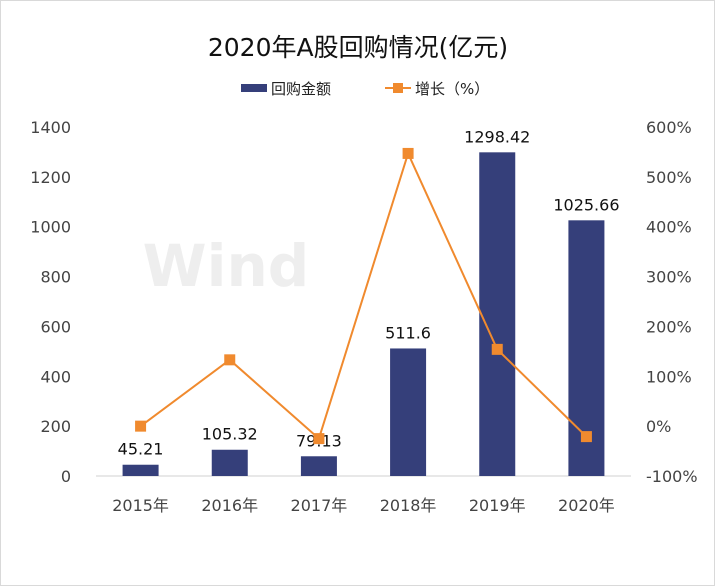 This screenshot has width=715, height=587. Describe the element at coordinates (586, 204) in the screenshot. I see `bar-data-label: 1025.66` at that location.